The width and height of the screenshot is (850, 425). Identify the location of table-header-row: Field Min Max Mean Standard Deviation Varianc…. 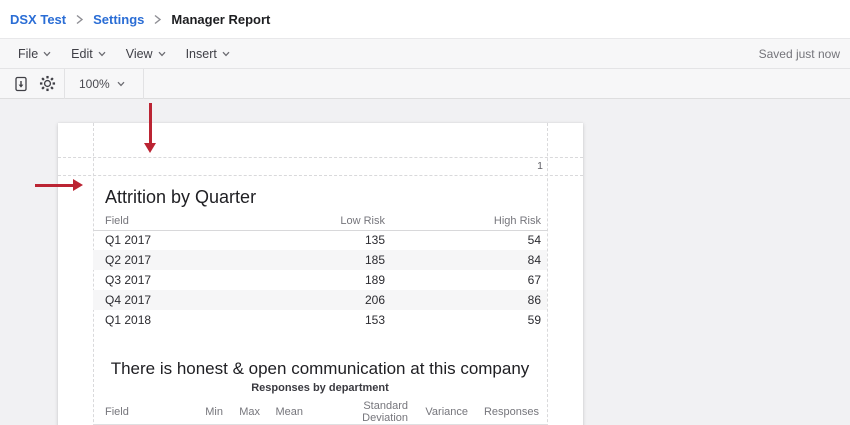
(320, 412).